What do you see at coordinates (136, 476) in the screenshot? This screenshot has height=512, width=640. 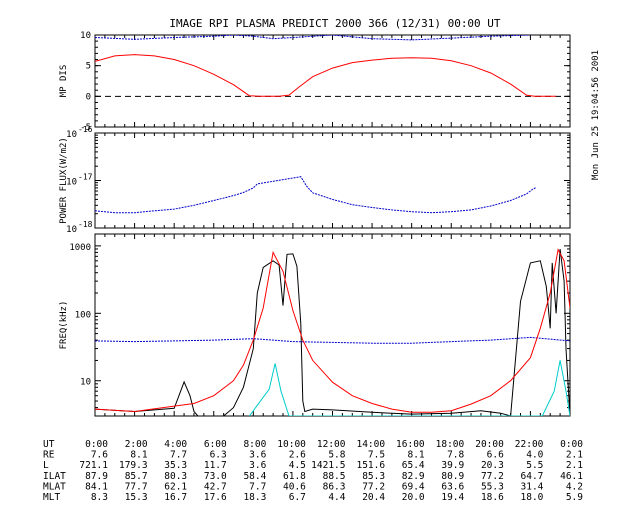 I see `table-cell: 85.7` at bounding box center [136, 476].